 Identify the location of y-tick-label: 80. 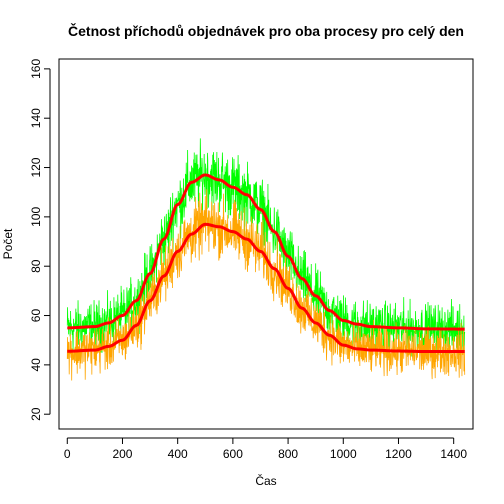
(36, 266).